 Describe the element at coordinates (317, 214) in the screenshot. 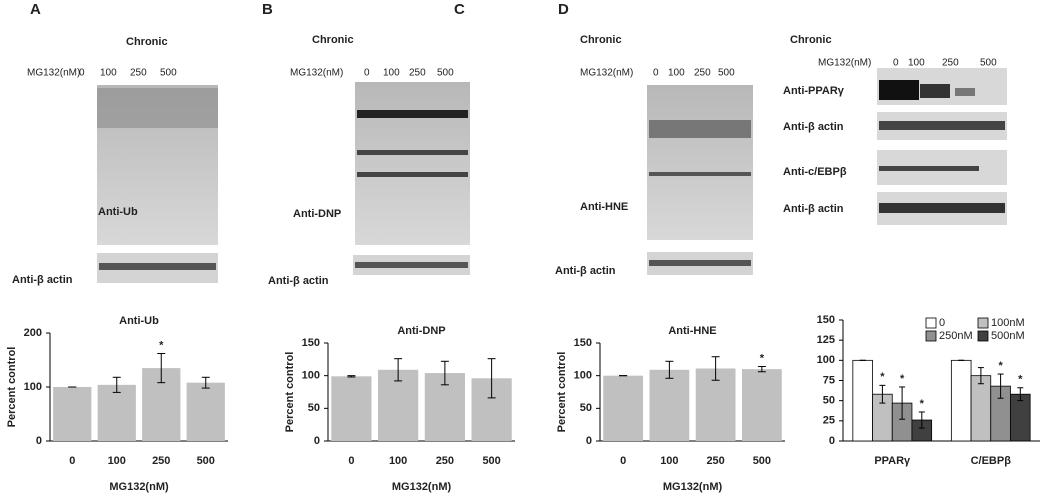

I see `blot-label: Anti-DNP` at that location.